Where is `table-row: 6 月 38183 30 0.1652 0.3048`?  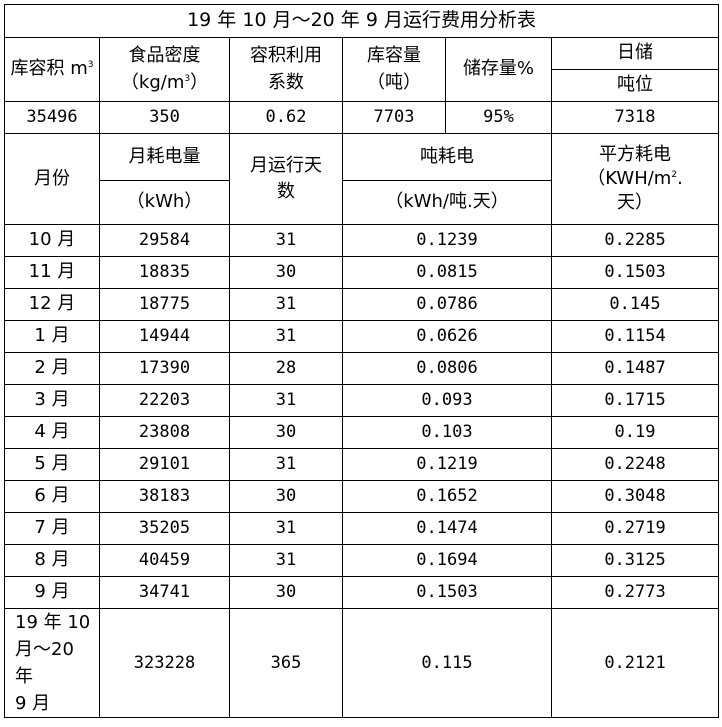 table-row: 6 月 38183 30 0.1652 0.3048 is located at coordinates (362, 496).